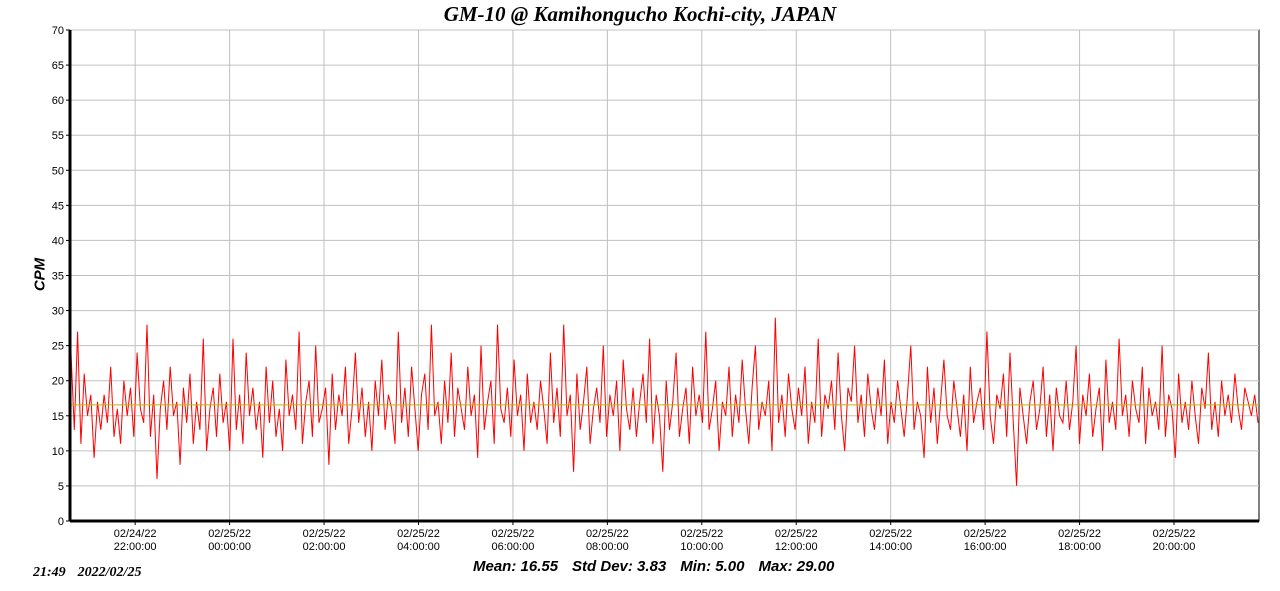 The width and height of the screenshot is (1280, 591). Describe the element at coordinates (135, 547) in the screenshot. I see `x-tick-time: 22:00:00` at that location.